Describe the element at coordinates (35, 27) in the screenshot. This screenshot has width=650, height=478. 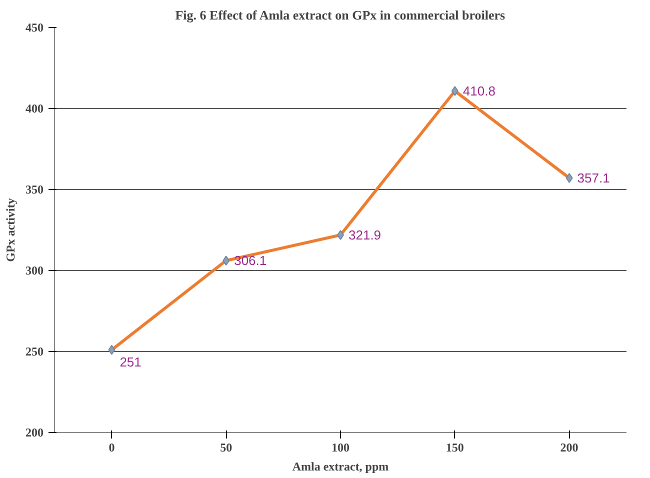
I see `y-tick-label: 450` at that location.